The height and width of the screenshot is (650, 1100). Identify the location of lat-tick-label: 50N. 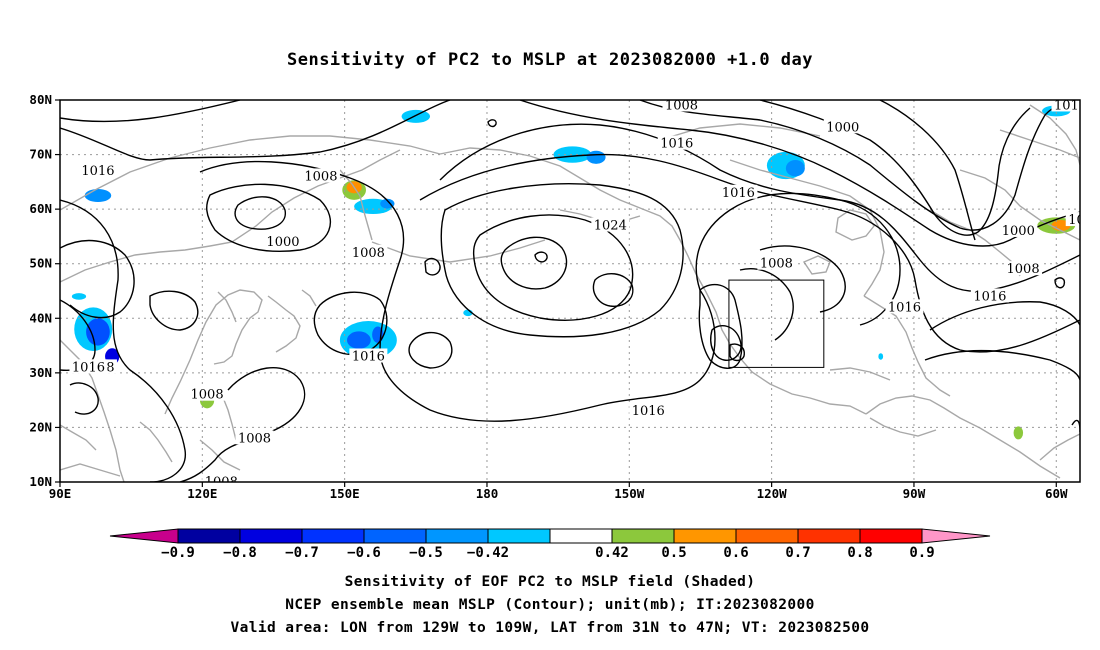
(40, 263).